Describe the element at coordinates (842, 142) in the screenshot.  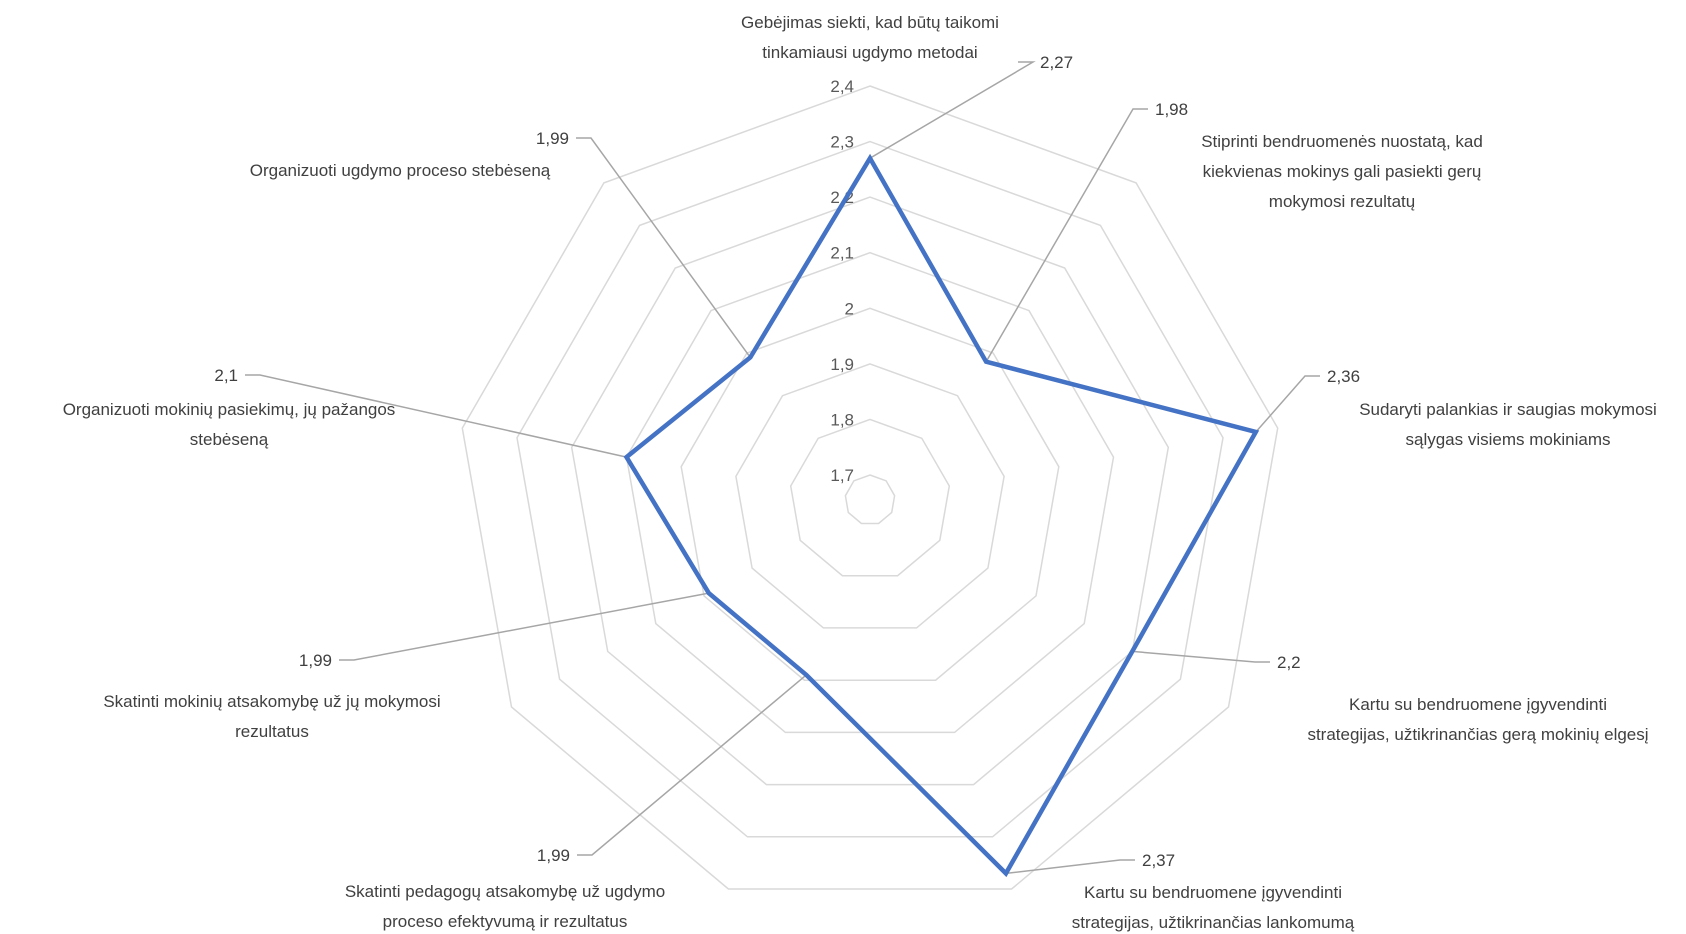
I see `tick-label: 2,3` at that location.